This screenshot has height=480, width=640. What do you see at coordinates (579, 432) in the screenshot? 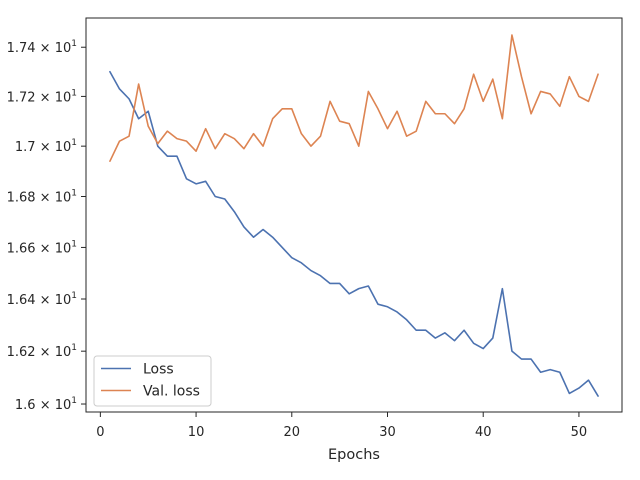
I see `x-tick-label: 50` at bounding box center [579, 432].